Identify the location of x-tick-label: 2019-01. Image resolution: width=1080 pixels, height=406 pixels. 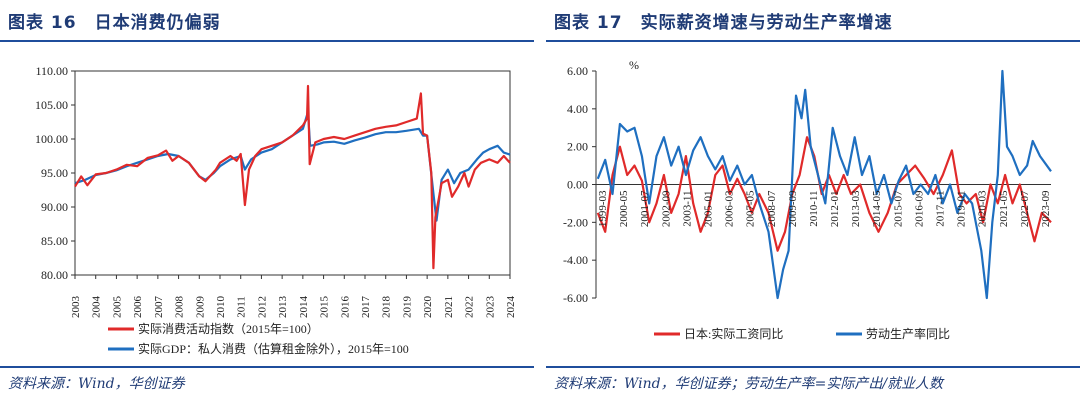
(962, 209).